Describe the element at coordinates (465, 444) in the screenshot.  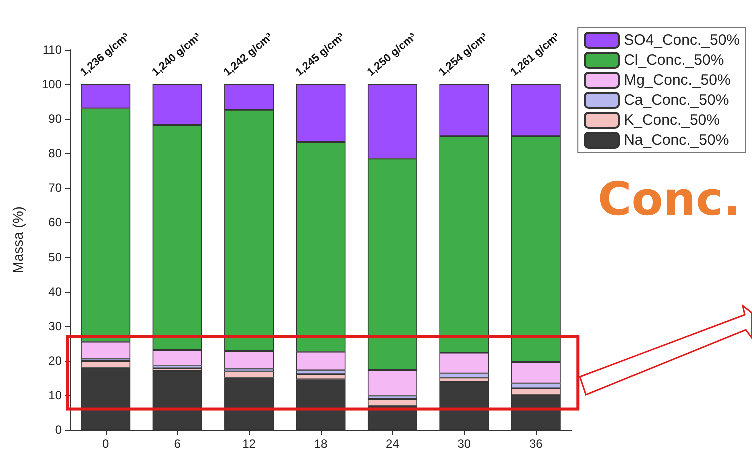
I see `x-tick-label: 30` at that location.